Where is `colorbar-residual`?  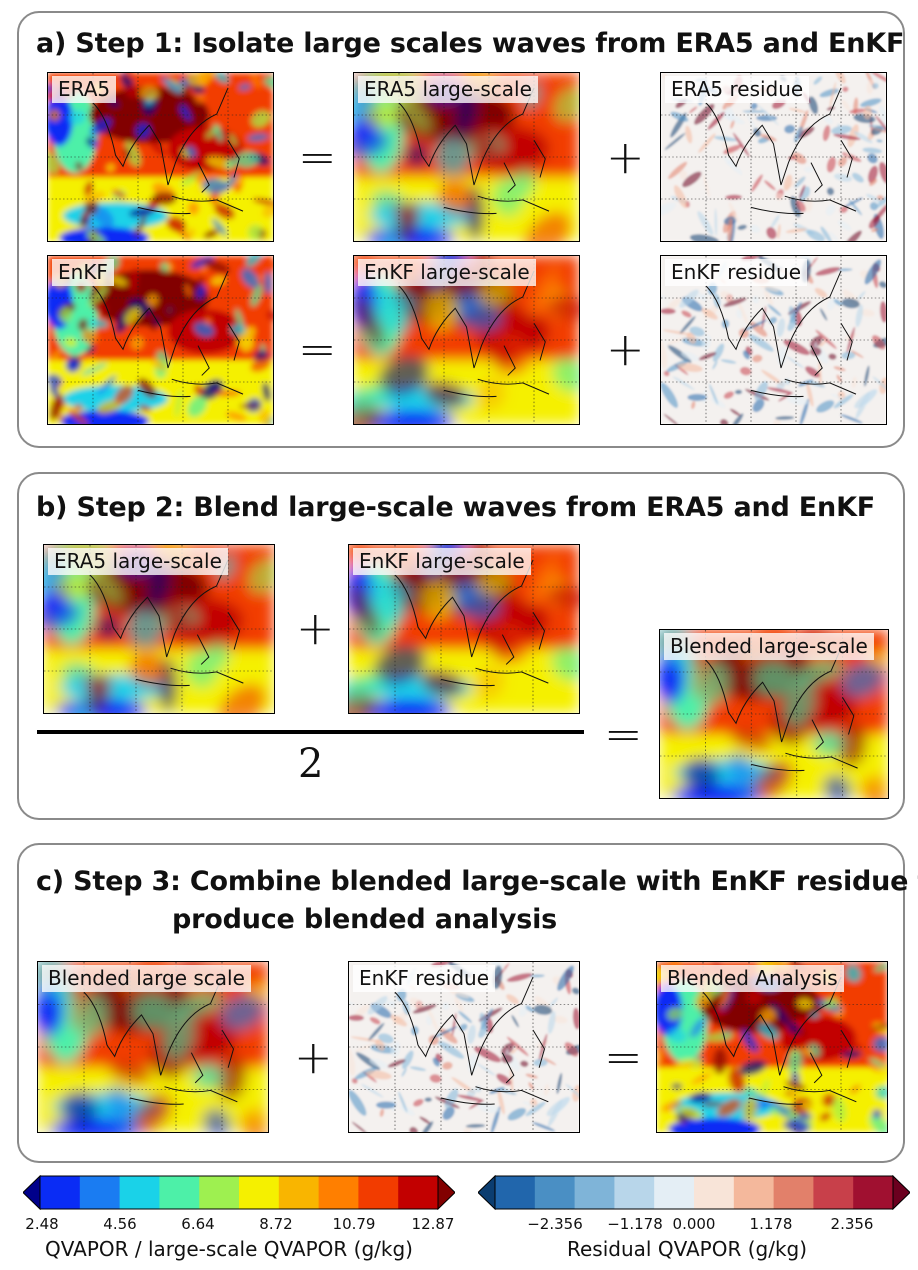
colorbar-residual is located at coordinates (694, 1192).